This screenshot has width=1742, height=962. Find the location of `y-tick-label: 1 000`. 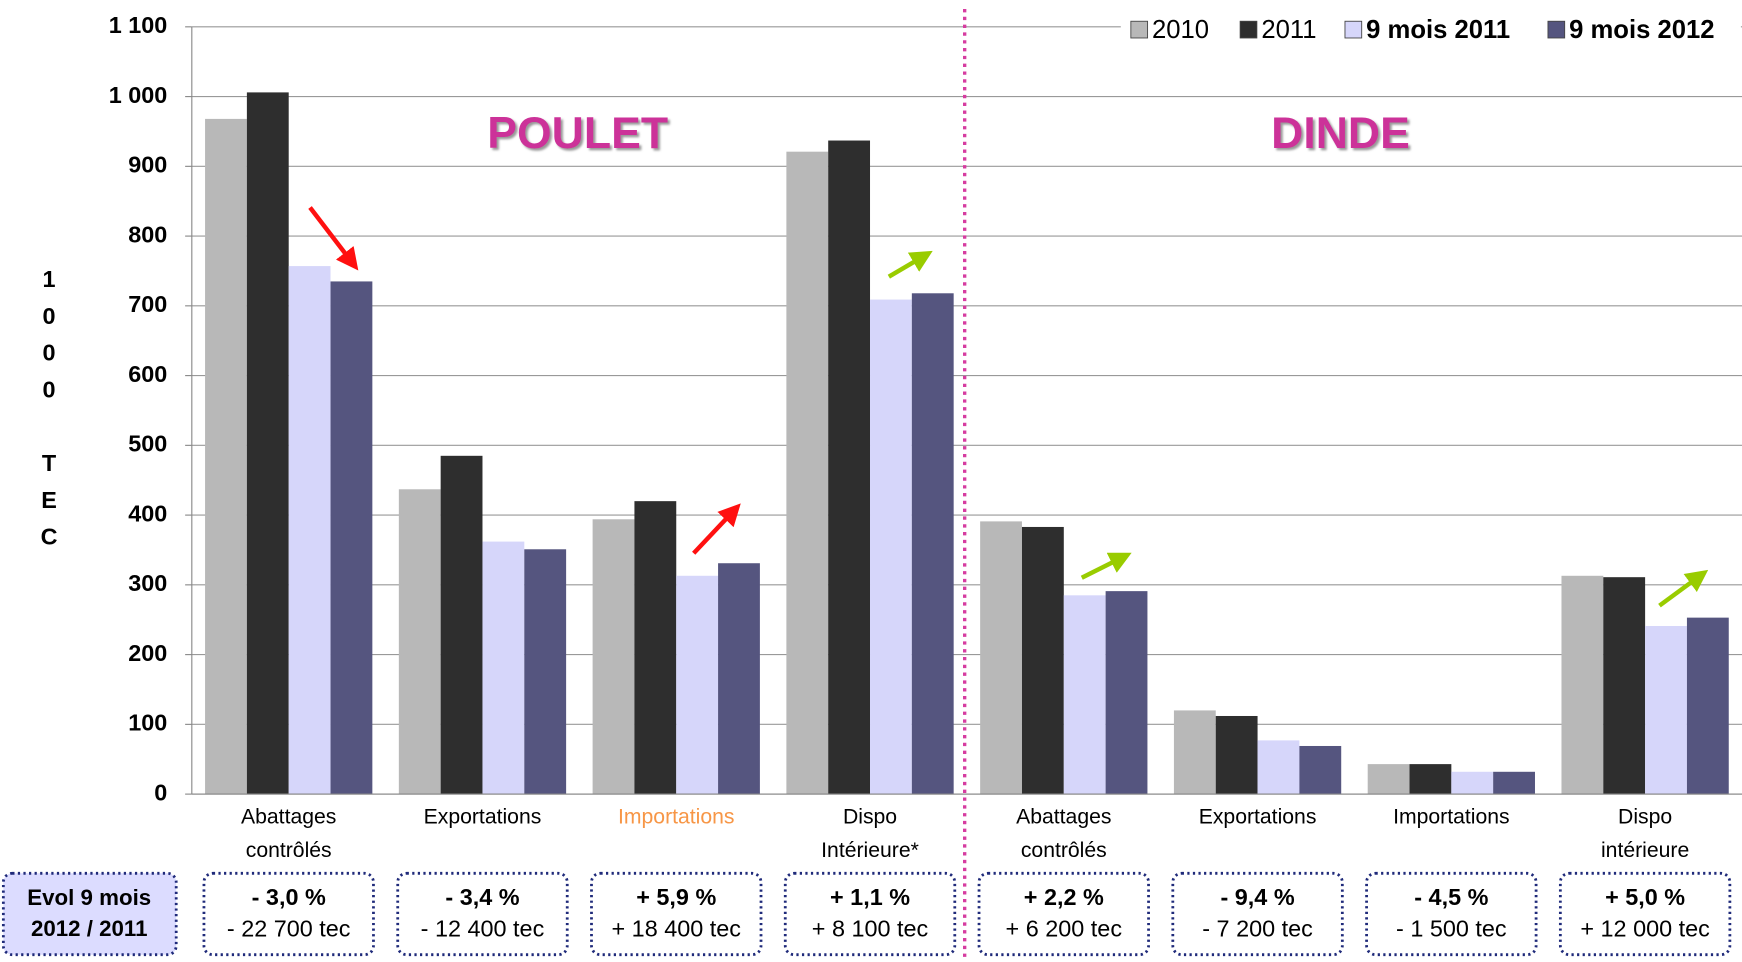

y-tick-label: 1 000 is located at coordinates (138, 95).